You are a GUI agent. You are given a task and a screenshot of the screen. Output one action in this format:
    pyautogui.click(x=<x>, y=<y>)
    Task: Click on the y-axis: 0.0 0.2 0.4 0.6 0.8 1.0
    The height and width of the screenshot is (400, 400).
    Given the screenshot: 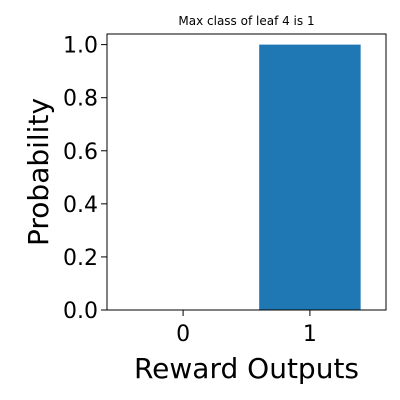 What is the action you would take?
    pyautogui.click(x=85, y=179)
    